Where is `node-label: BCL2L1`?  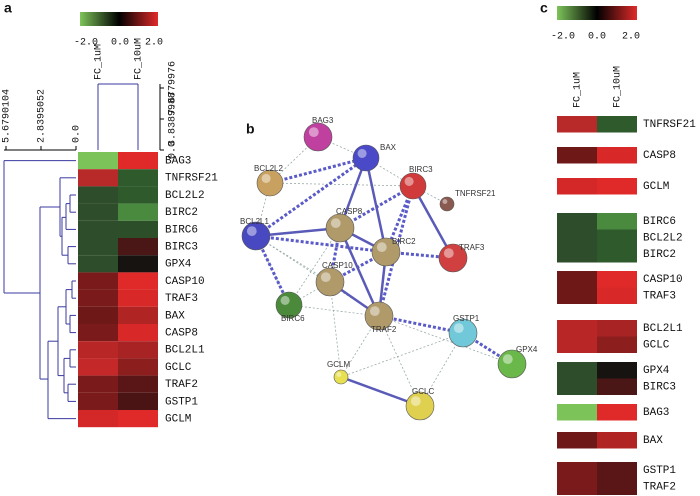 node-label: BCL2L1 is located at coordinates (254, 221).